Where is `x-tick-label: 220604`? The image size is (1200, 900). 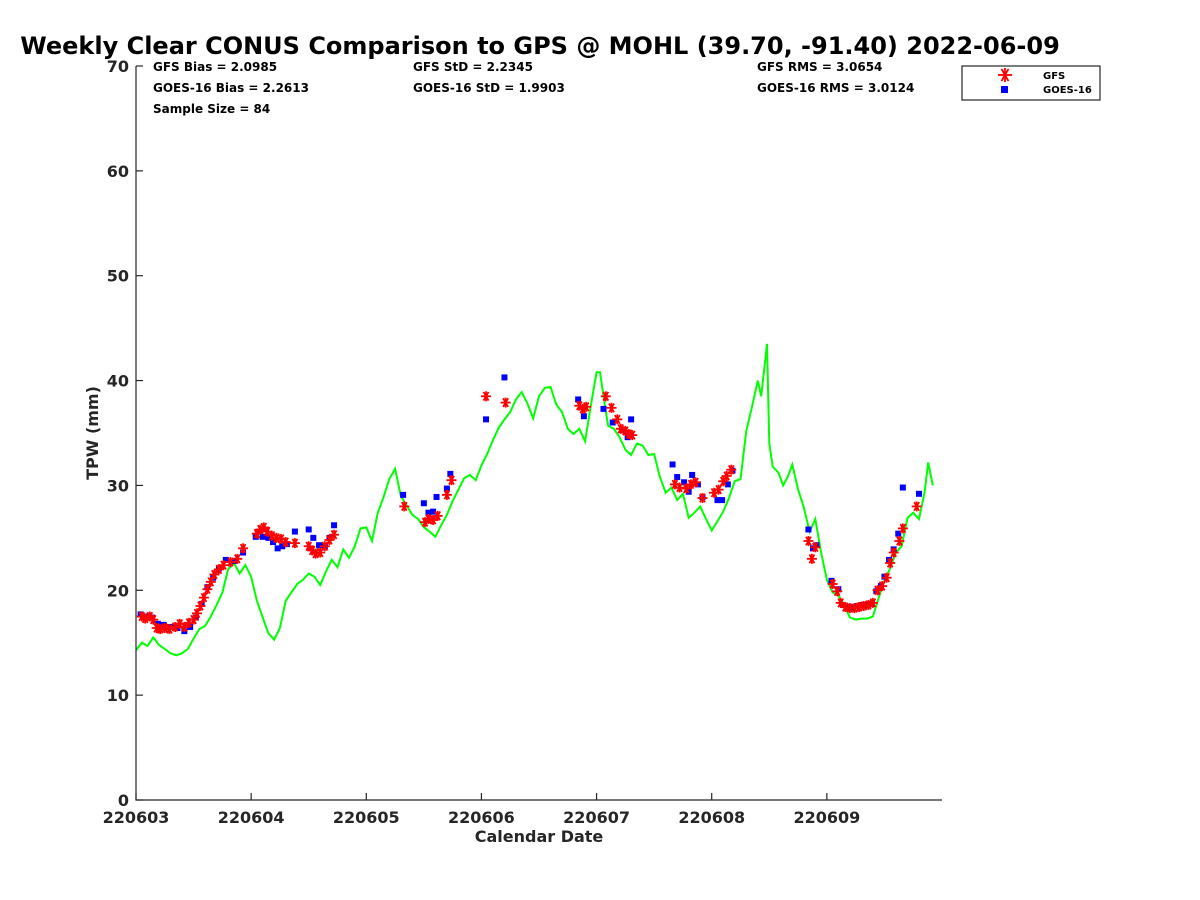
x-tick-label: 220604 is located at coordinates (251, 817).